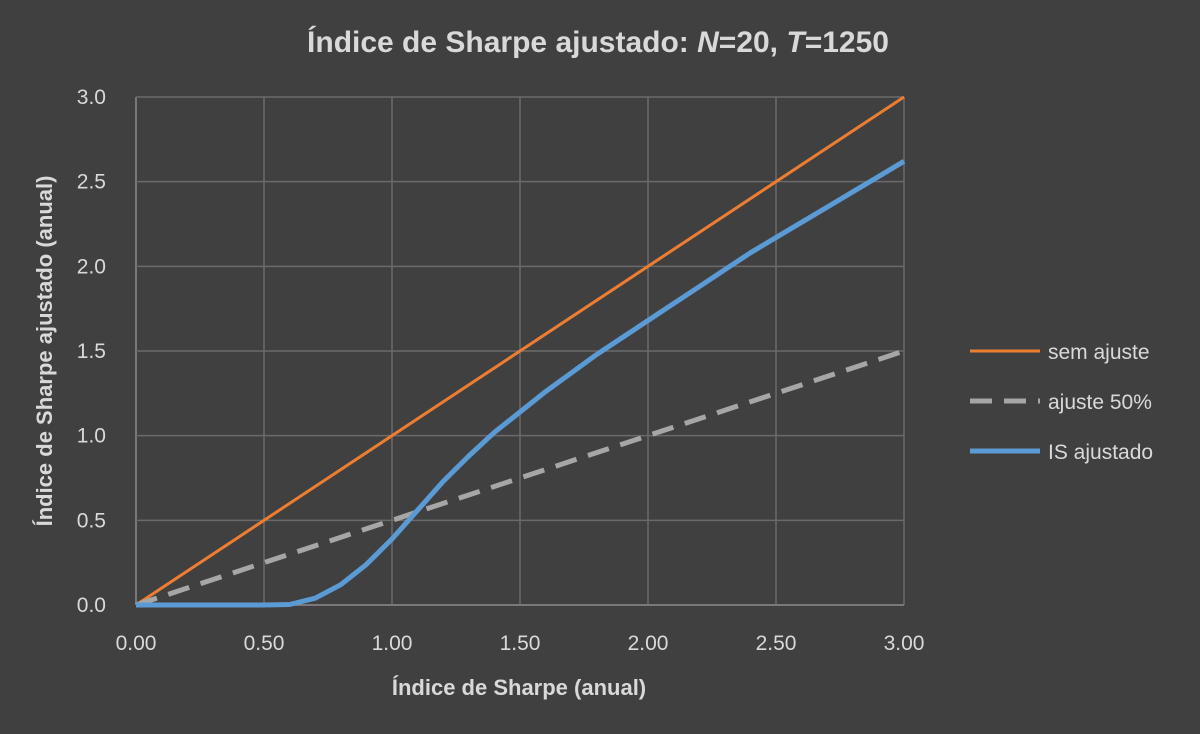  What do you see at coordinates (91, 436) in the screenshot?
I see `y-tick-label: 1.0` at bounding box center [91, 436].